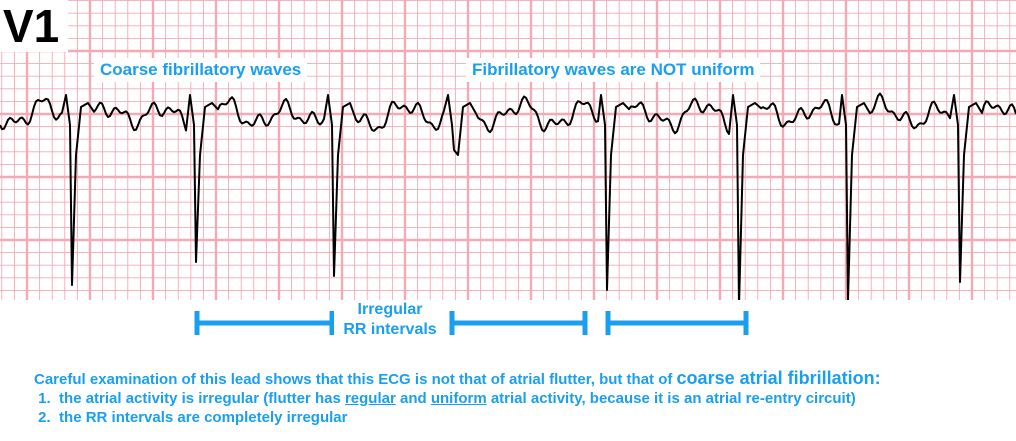 The width and height of the screenshot is (1016, 441). I want to click on notes-item-1-regular: regular, so click(370, 398).